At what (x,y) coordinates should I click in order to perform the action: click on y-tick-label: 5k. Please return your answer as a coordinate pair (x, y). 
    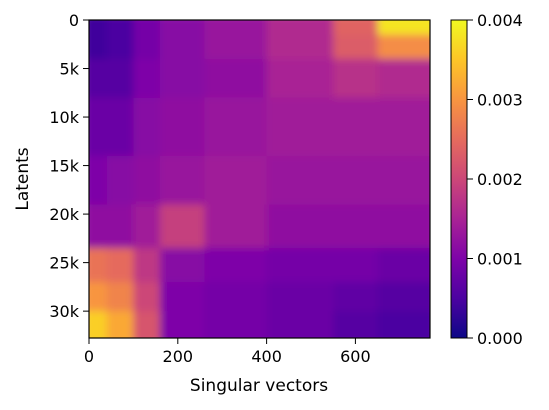
    Looking at the image, I should click on (70, 69).